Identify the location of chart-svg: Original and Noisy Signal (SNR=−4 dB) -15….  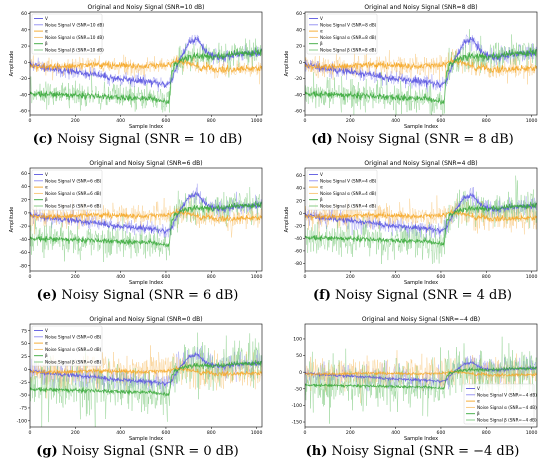
(415, 379).